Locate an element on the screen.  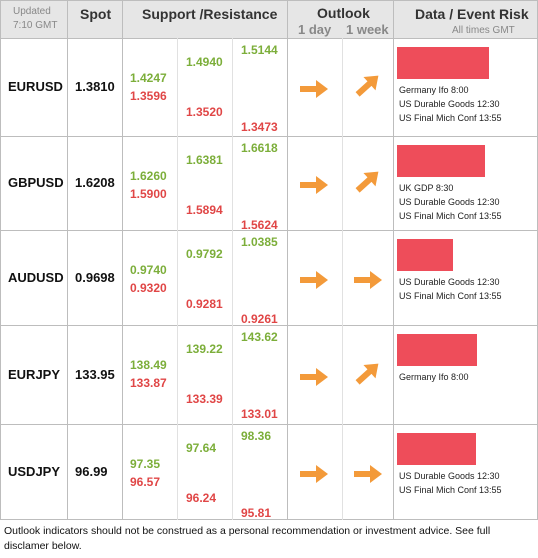
spot-price: 1.3810 is located at coordinates (95, 86).